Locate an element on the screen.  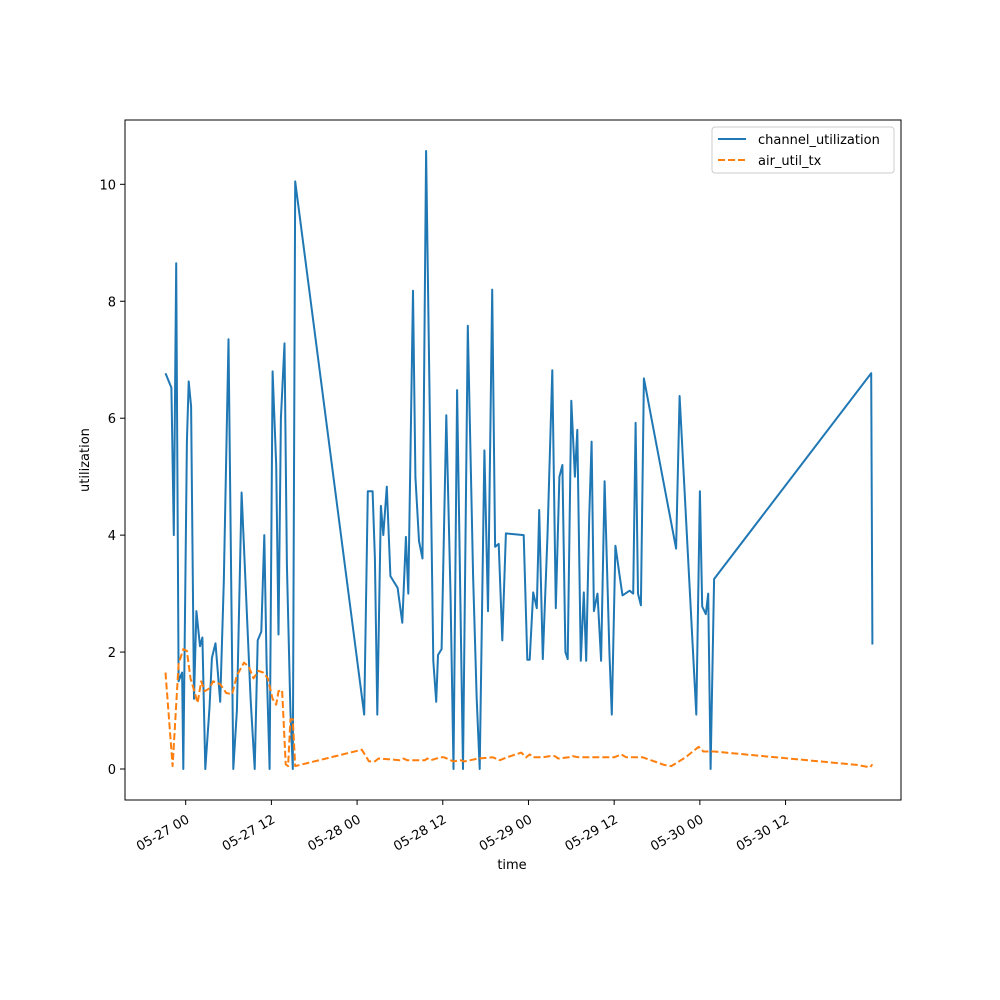
x-tick-label: 05-29 00 is located at coordinates (506, 833).